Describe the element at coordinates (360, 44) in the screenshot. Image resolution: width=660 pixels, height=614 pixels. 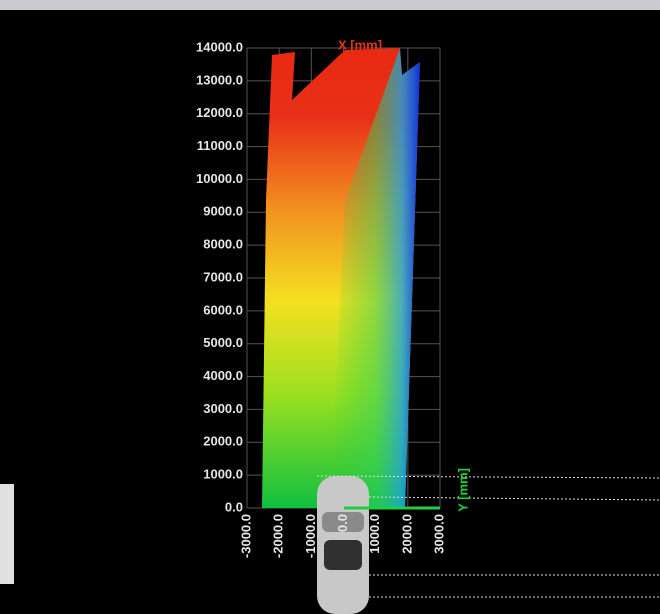
I see `x-axis-label: X [mm]` at that location.